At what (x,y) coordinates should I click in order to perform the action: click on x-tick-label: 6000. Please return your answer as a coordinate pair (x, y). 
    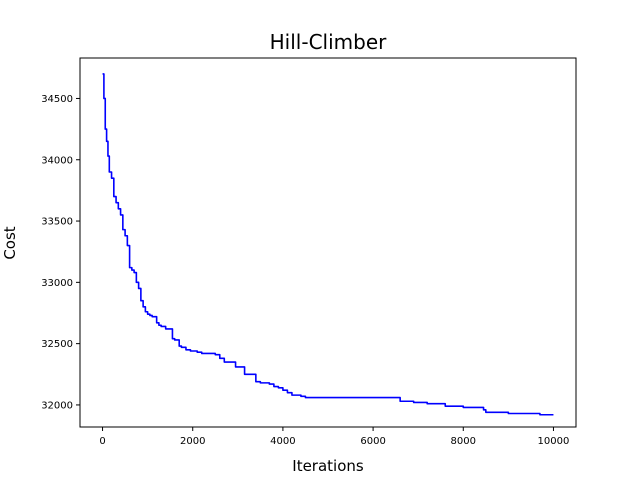
    Looking at the image, I should click on (372, 441).